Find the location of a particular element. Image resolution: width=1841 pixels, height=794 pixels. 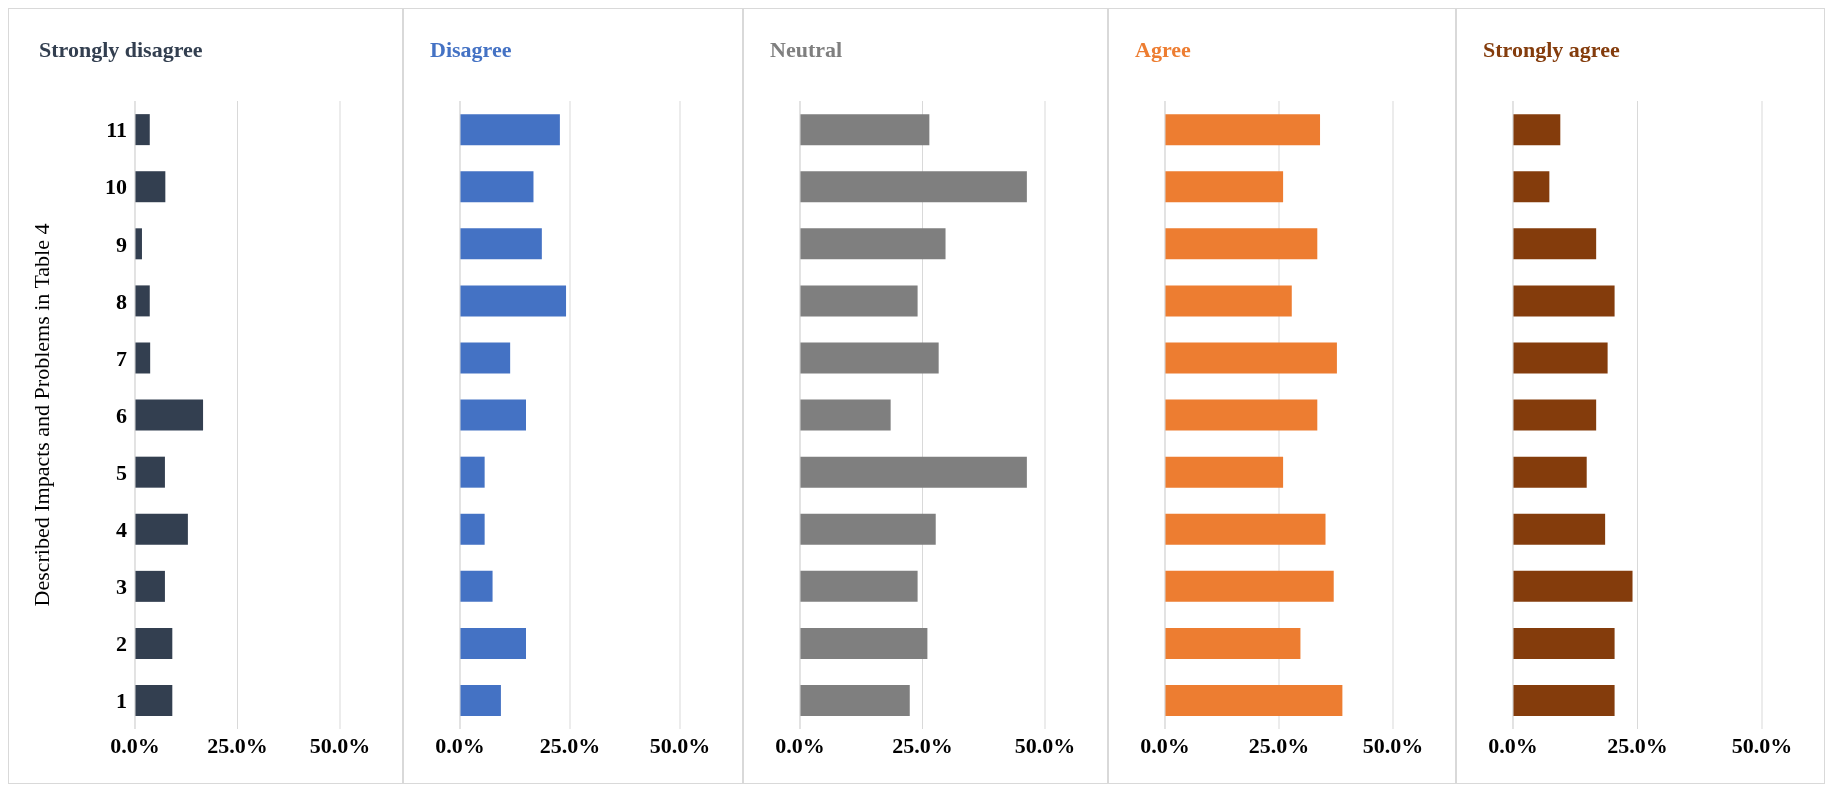

chart-title: Disagree is located at coordinates (471, 50).